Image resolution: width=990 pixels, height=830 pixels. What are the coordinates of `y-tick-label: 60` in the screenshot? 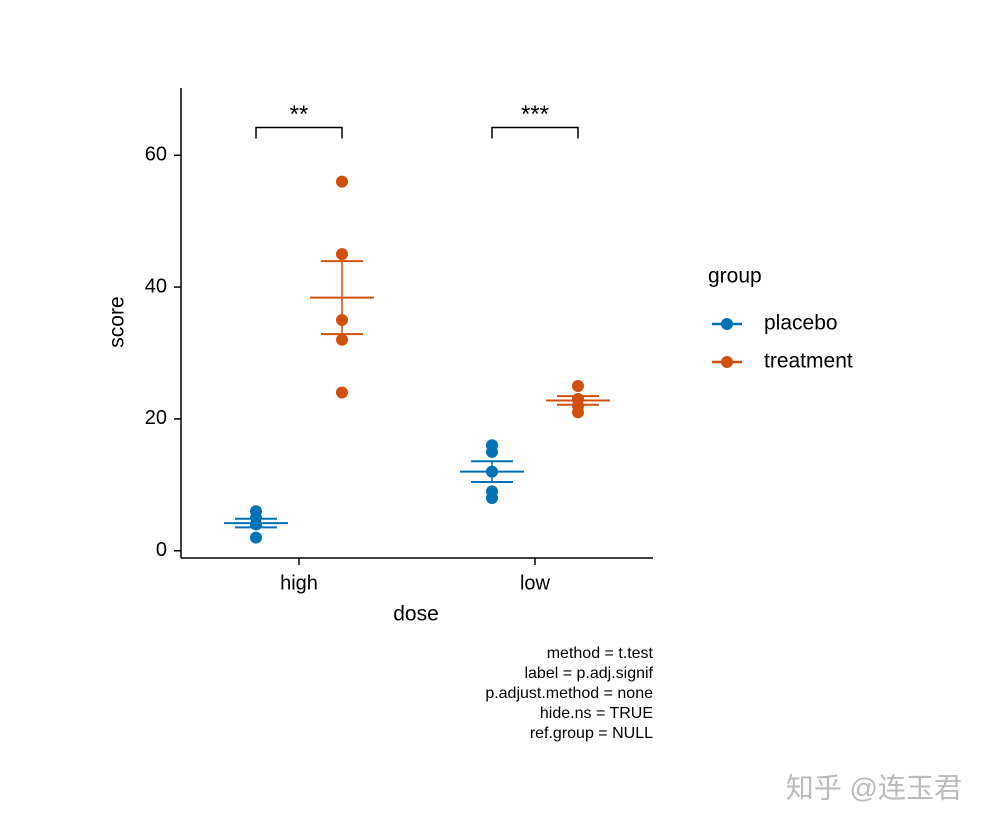 It's located at (156, 155).